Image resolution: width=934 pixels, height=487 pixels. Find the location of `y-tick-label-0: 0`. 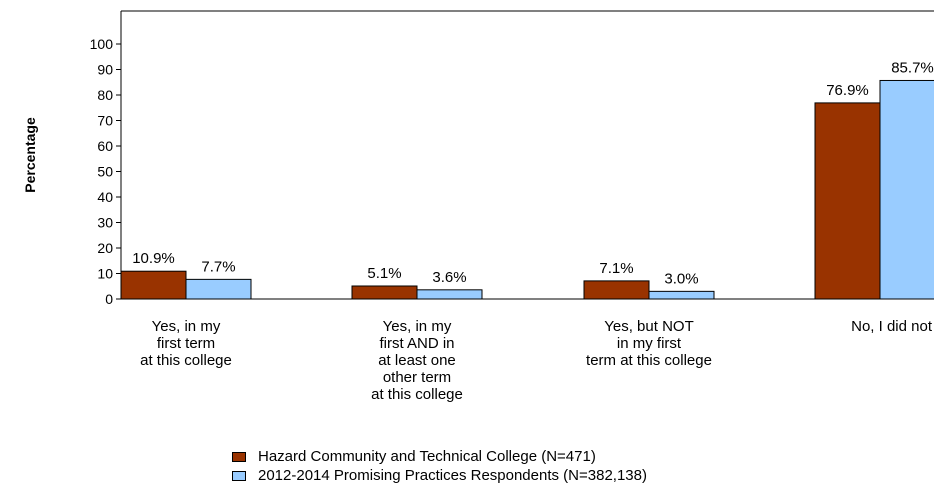

y-tick-label-0: 0 is located at coordinates (109, 299).